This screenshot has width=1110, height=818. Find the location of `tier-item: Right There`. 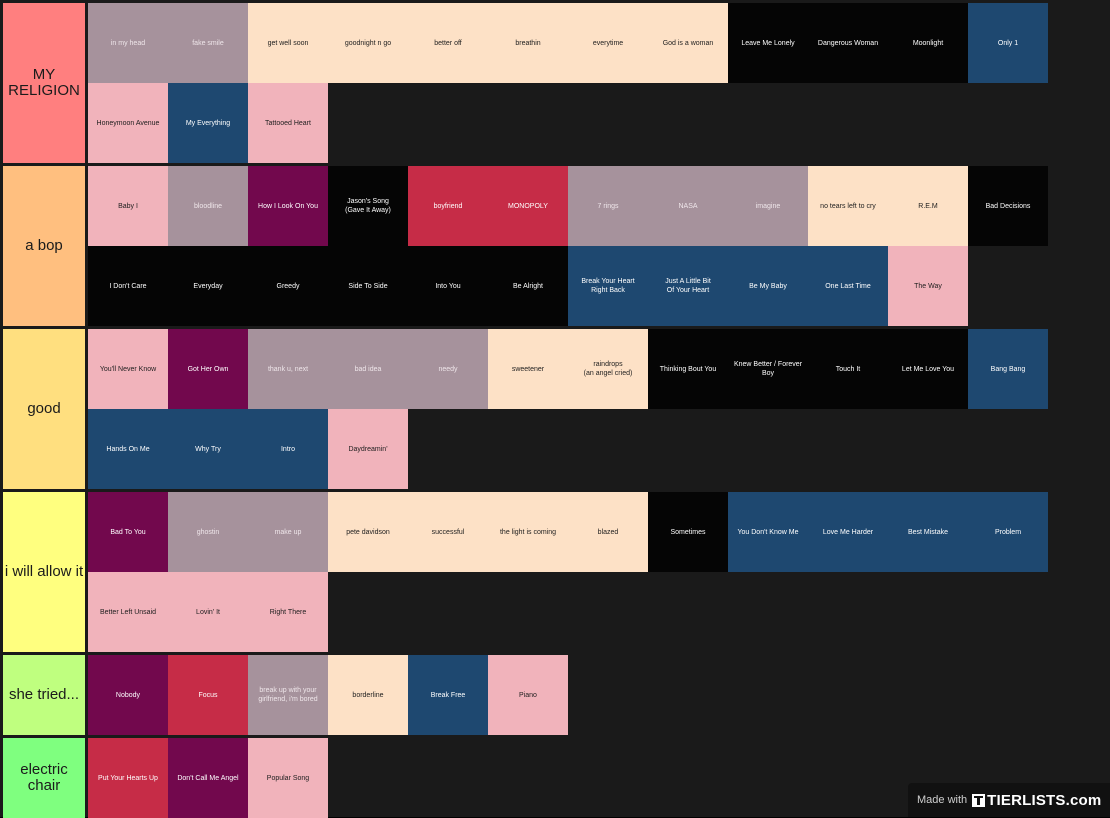

tier-item: Right There is located at coordinates (288, 612).